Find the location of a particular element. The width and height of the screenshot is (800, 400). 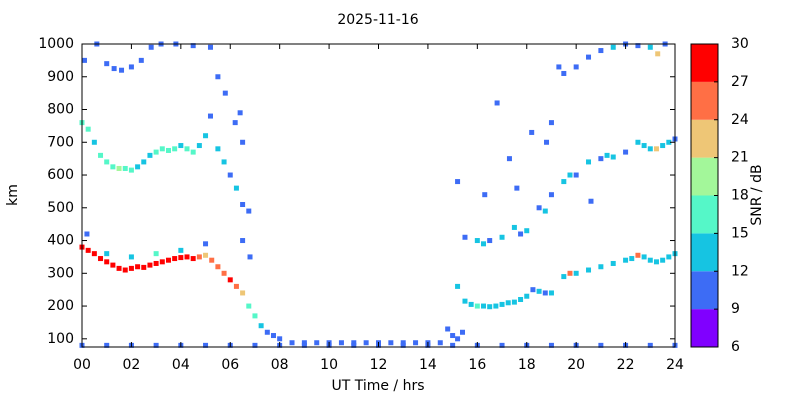

x-tick-label: 22 is located at coordinates (626, 365).